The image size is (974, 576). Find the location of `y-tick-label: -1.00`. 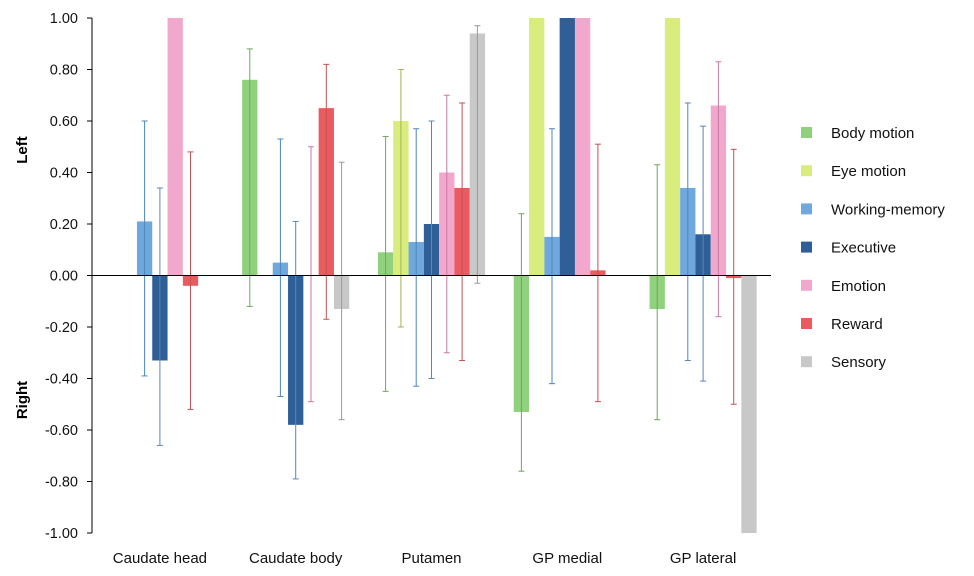

y-tick-label: -1.00 is located at coordinates (61, 534).